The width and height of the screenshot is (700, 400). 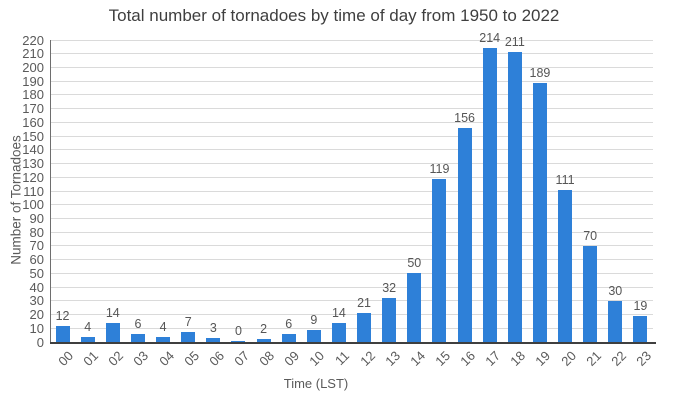 I want to click on bar-value-label: 30, so click(x=615, y=290).